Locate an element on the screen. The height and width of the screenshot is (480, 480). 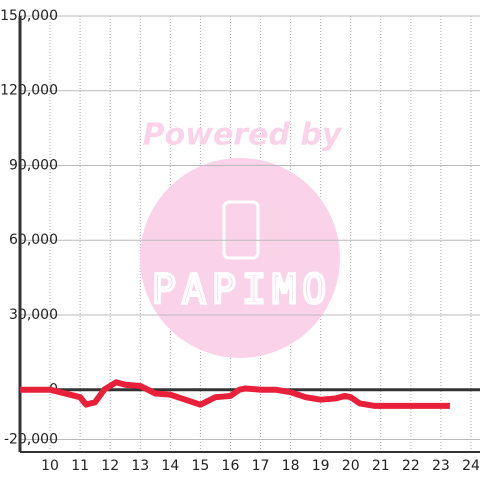
x-tick-label: 20 is located at coordinates (351, 466).